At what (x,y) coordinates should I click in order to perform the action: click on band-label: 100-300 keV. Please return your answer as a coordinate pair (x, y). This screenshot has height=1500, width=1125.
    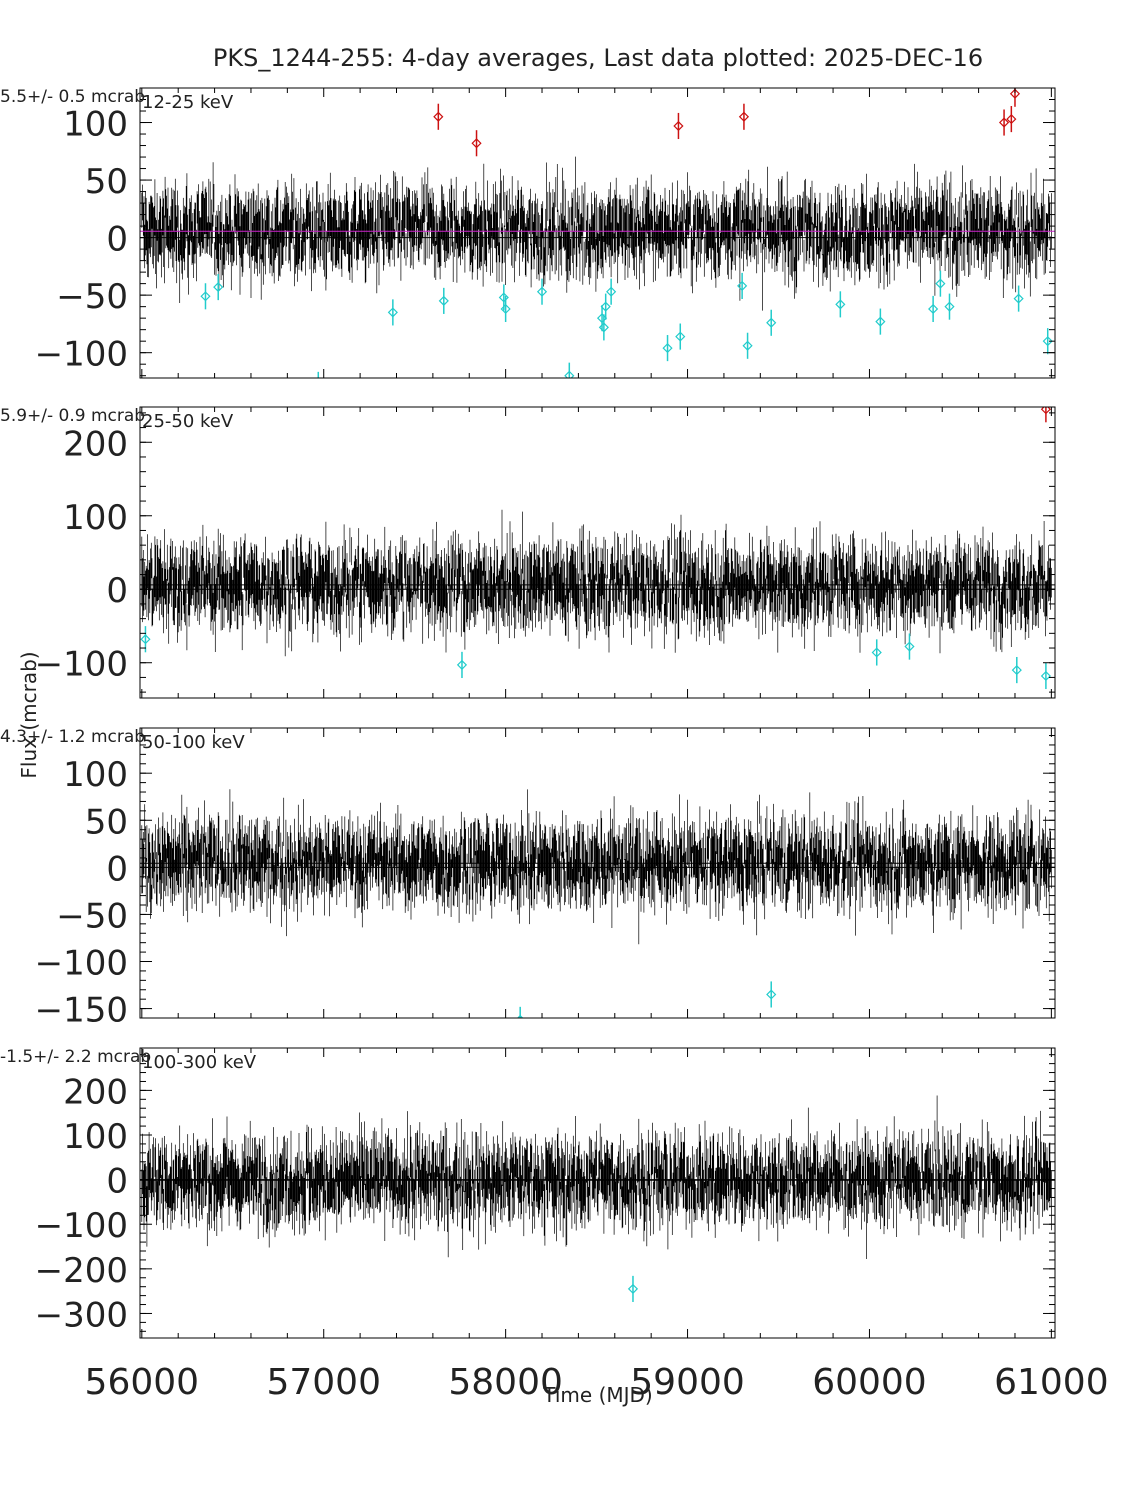
    Looking at the image, I should click on (199, 1062).